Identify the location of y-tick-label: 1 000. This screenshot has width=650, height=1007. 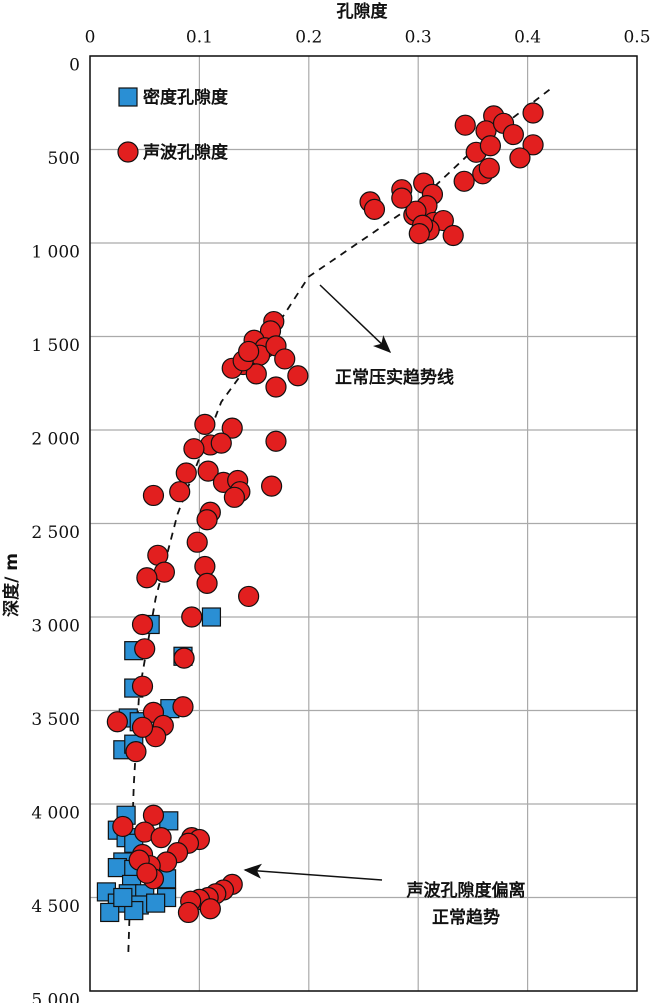
(55, 253).